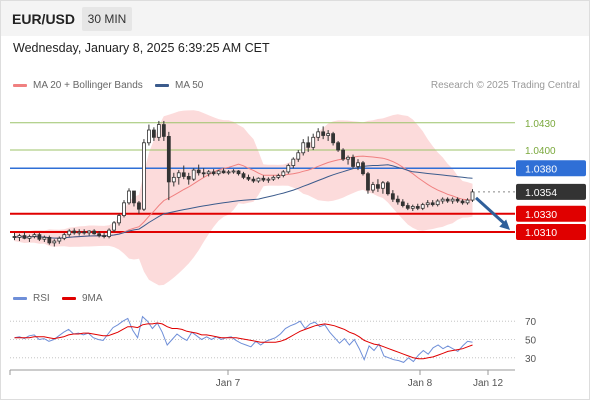  I want to click on legend-ma20-label: MA 20 + Bollinger Bands, so click(88, 85).